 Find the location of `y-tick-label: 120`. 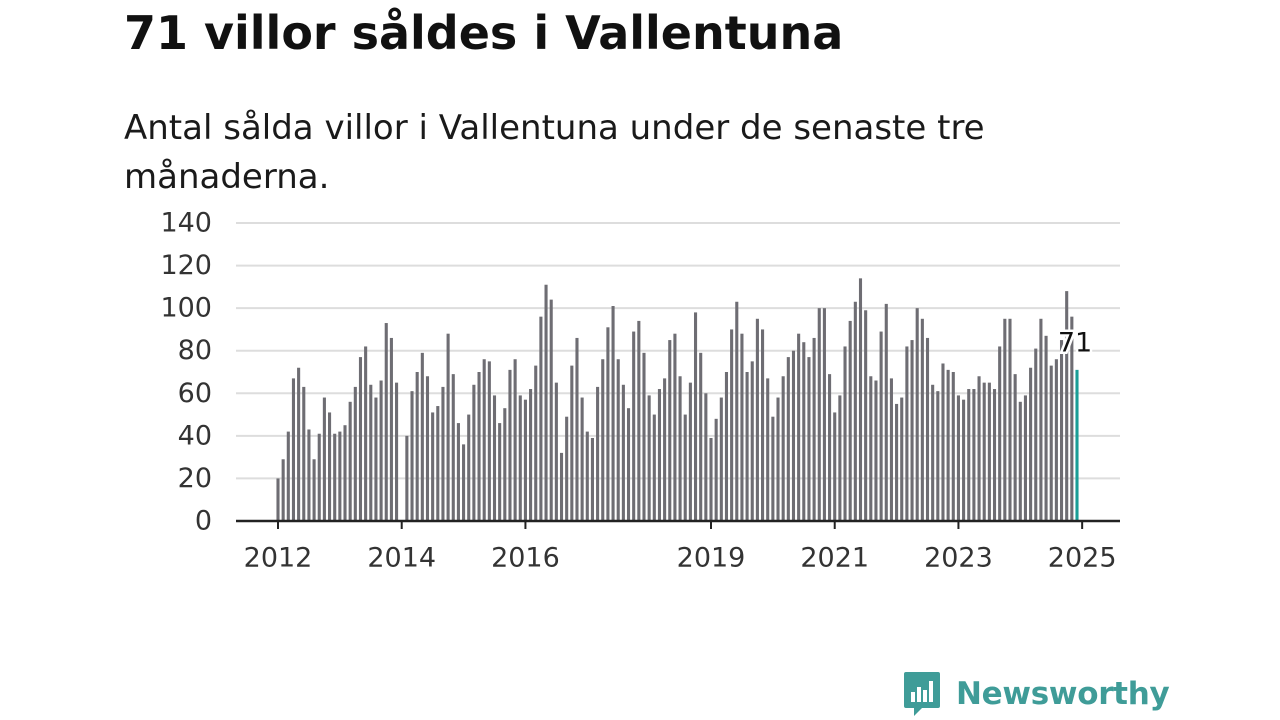

y-tick-label: 120 is located at coordinates (186, 265).